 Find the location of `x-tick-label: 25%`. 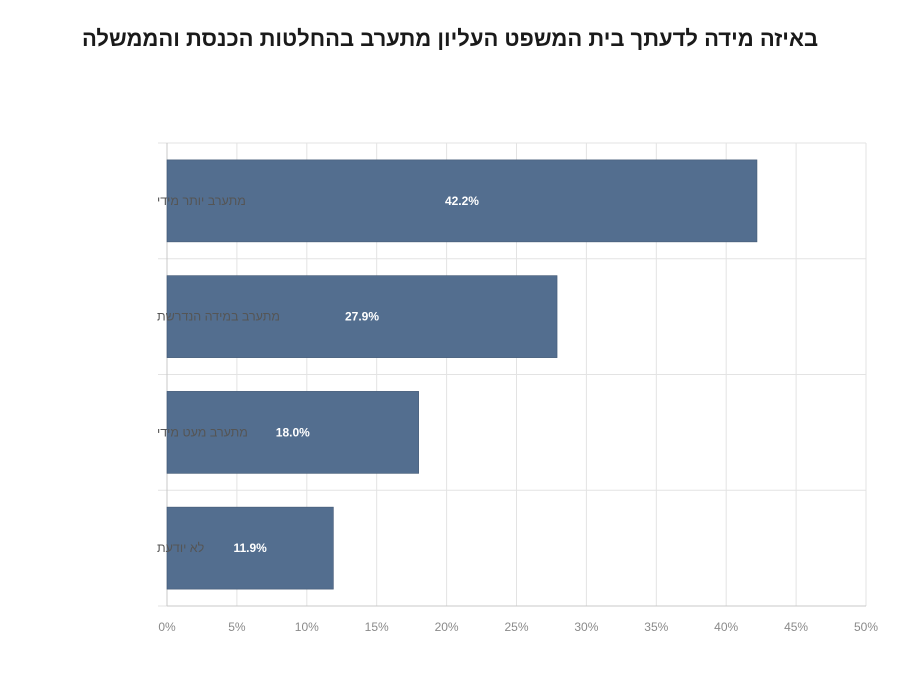

x-tick-label: 25% is located at coordinates (516, 627).